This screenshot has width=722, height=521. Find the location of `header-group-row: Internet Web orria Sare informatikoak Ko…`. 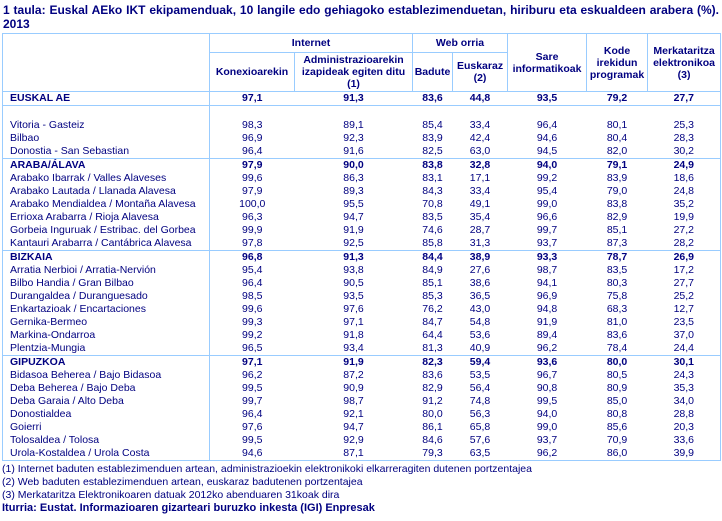

header-group-row: Internet Web orria Sare informatikoak Ko… is located at coordinates (362, 62).